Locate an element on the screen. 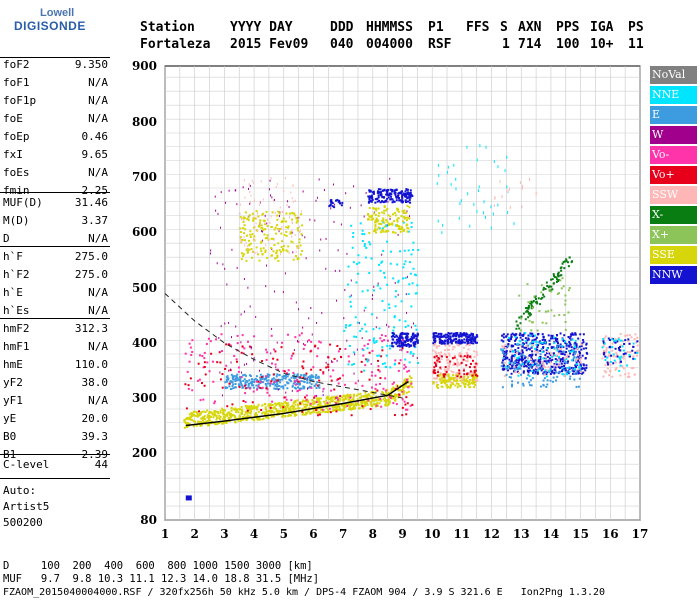 The width and height of the screenshot is (700, 600). param-row: h`Es N/A is located at coordinates (55, 313).